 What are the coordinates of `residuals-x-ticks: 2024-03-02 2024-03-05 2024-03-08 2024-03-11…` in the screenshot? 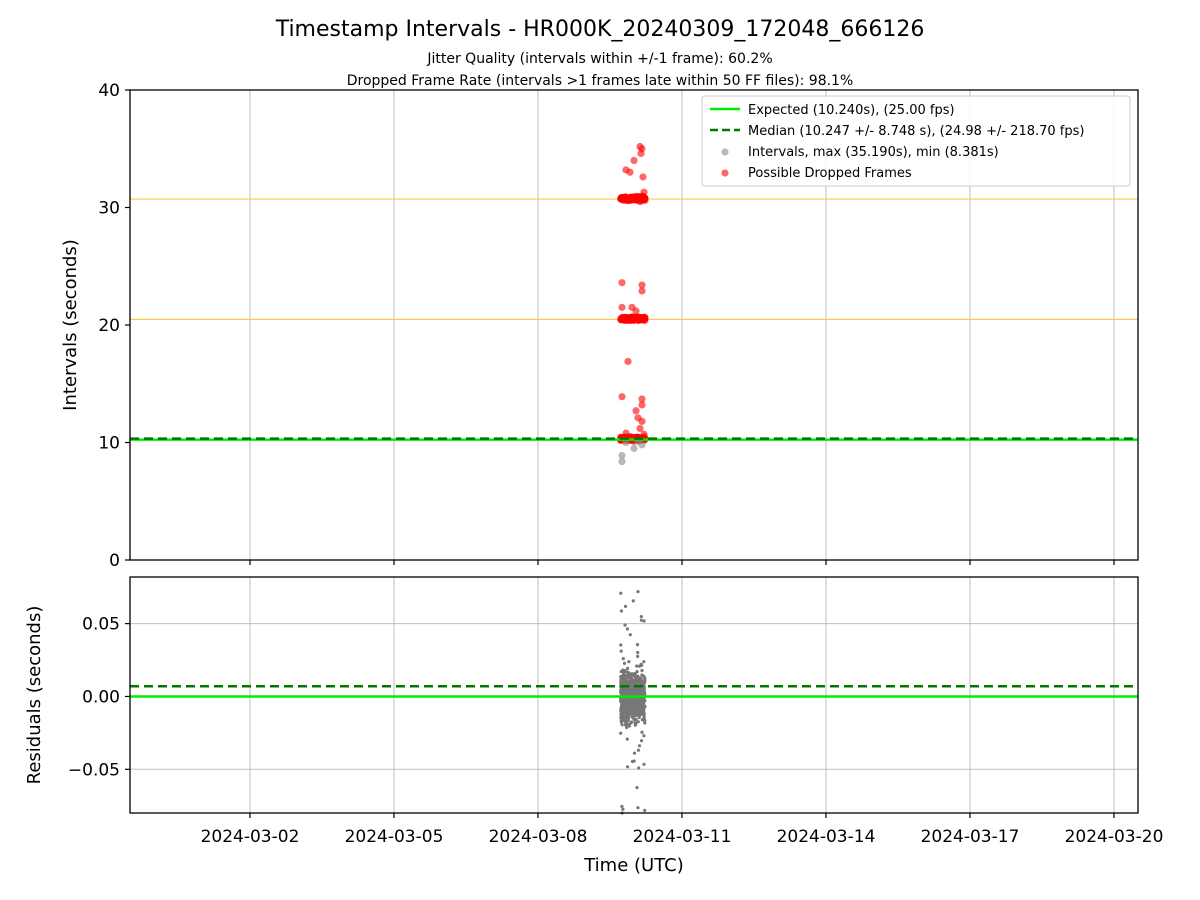 It's located at (682, 830).